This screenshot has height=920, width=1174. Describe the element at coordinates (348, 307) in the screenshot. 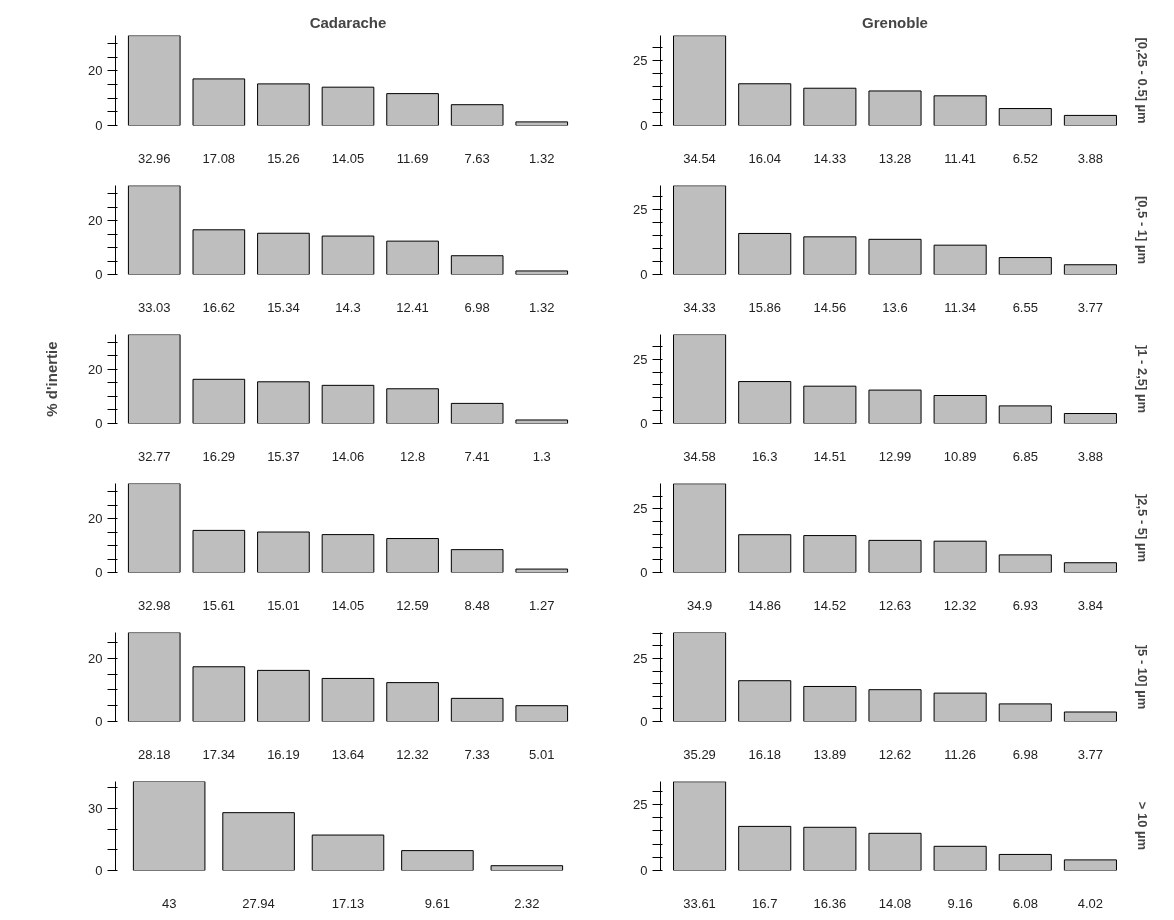

I see `x-tick-label: 14.3` at that location.